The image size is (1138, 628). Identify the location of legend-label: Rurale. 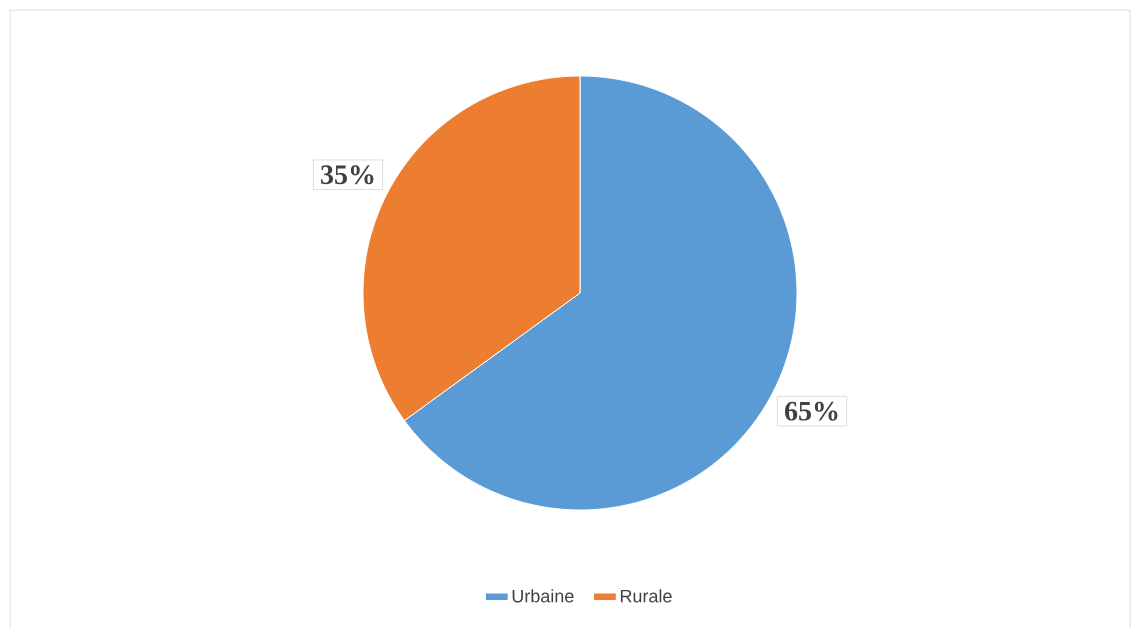
(646, 596).